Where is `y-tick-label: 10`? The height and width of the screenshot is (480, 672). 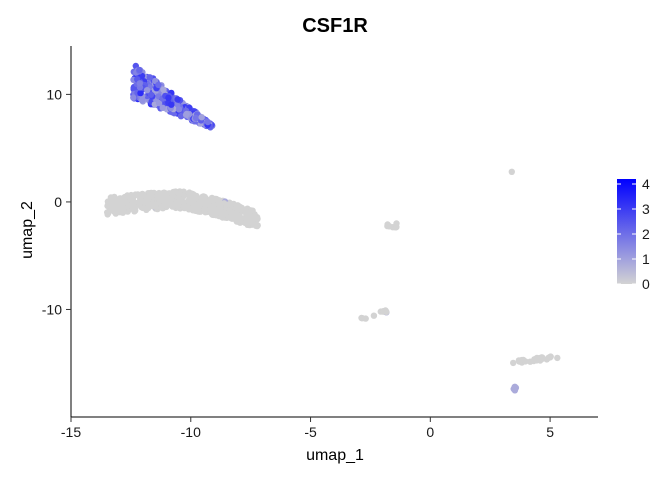 y-tick-label: 10 is located at coordinates (54, 94).